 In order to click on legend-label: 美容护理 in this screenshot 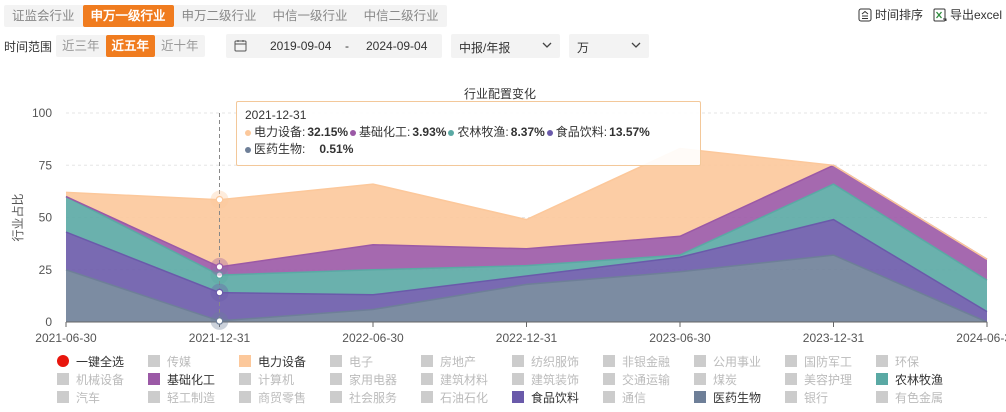, I will do `click(828, 379)`.